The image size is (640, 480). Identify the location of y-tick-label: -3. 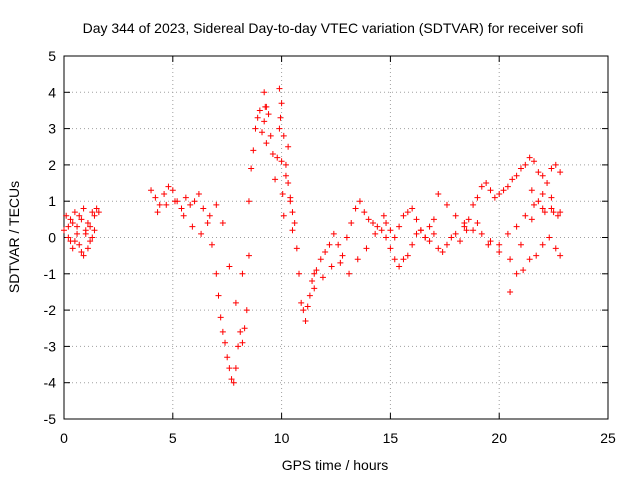
(50, 346).